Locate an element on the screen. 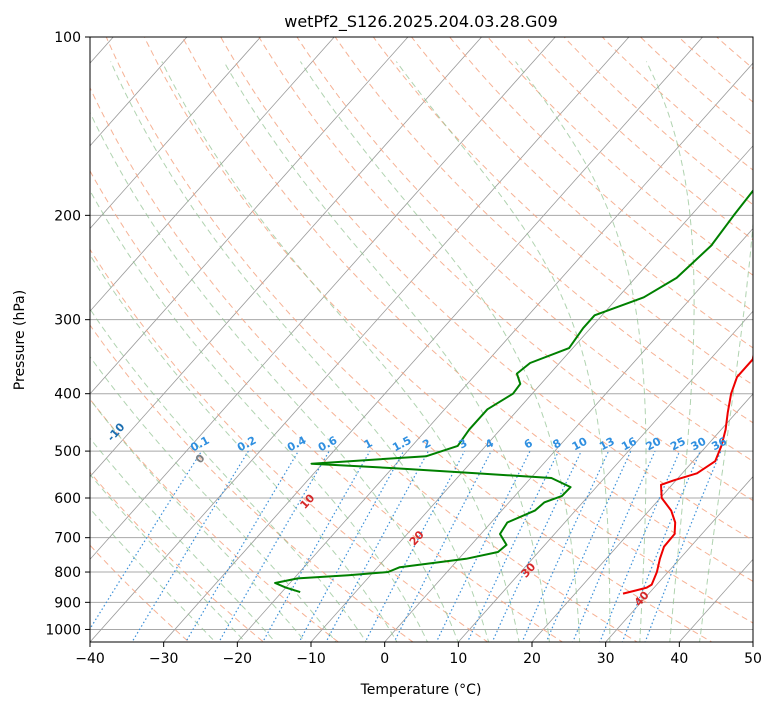 The width and height of the screenshot is (775, 712). y-tick-label: 500 is located at coordinates (67, 452).